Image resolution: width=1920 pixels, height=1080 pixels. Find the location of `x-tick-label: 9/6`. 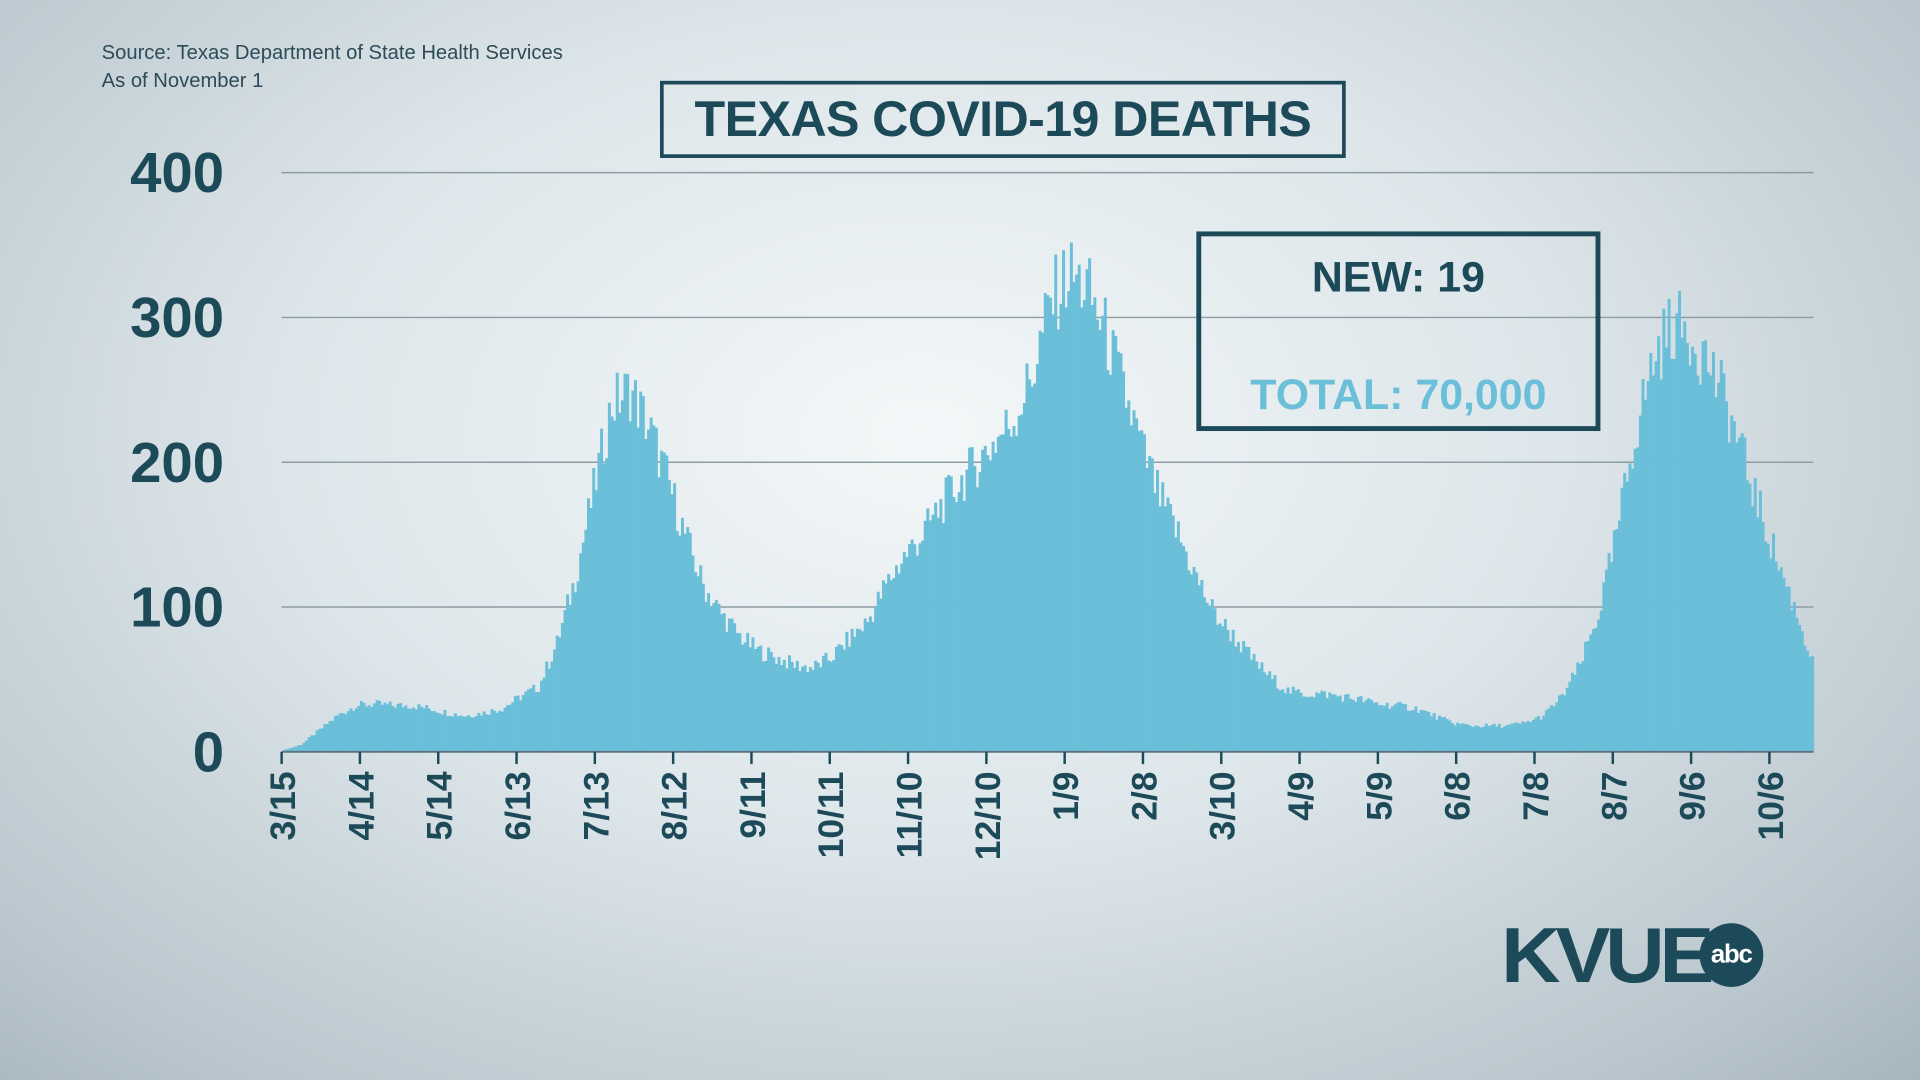

x-tick-label: 9/6 is located at coordinates (1693, 795).